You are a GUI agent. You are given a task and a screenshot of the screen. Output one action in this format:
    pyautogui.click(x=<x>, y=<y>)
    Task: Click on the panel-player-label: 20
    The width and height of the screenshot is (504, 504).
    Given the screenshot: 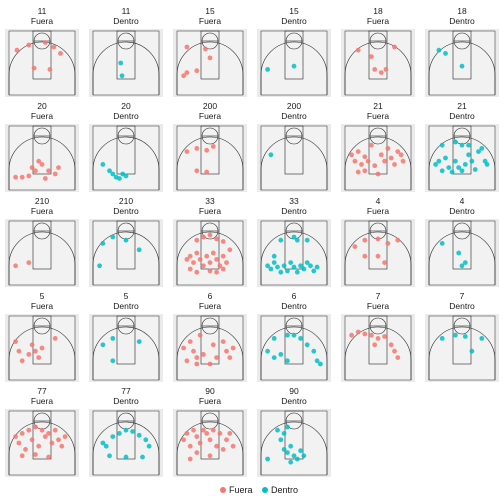 What is the action you would take?
    pyautogui.click(x=126, y=106)
    